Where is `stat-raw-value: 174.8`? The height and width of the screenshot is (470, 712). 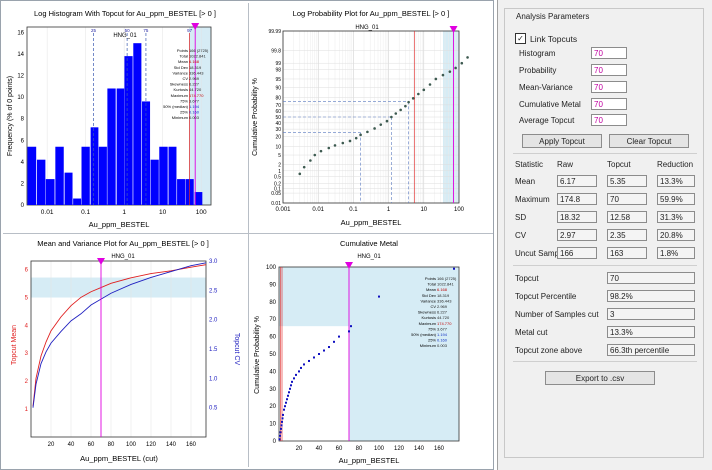 stat-raw-value: 174.8 is located at coordinates (577, 199).